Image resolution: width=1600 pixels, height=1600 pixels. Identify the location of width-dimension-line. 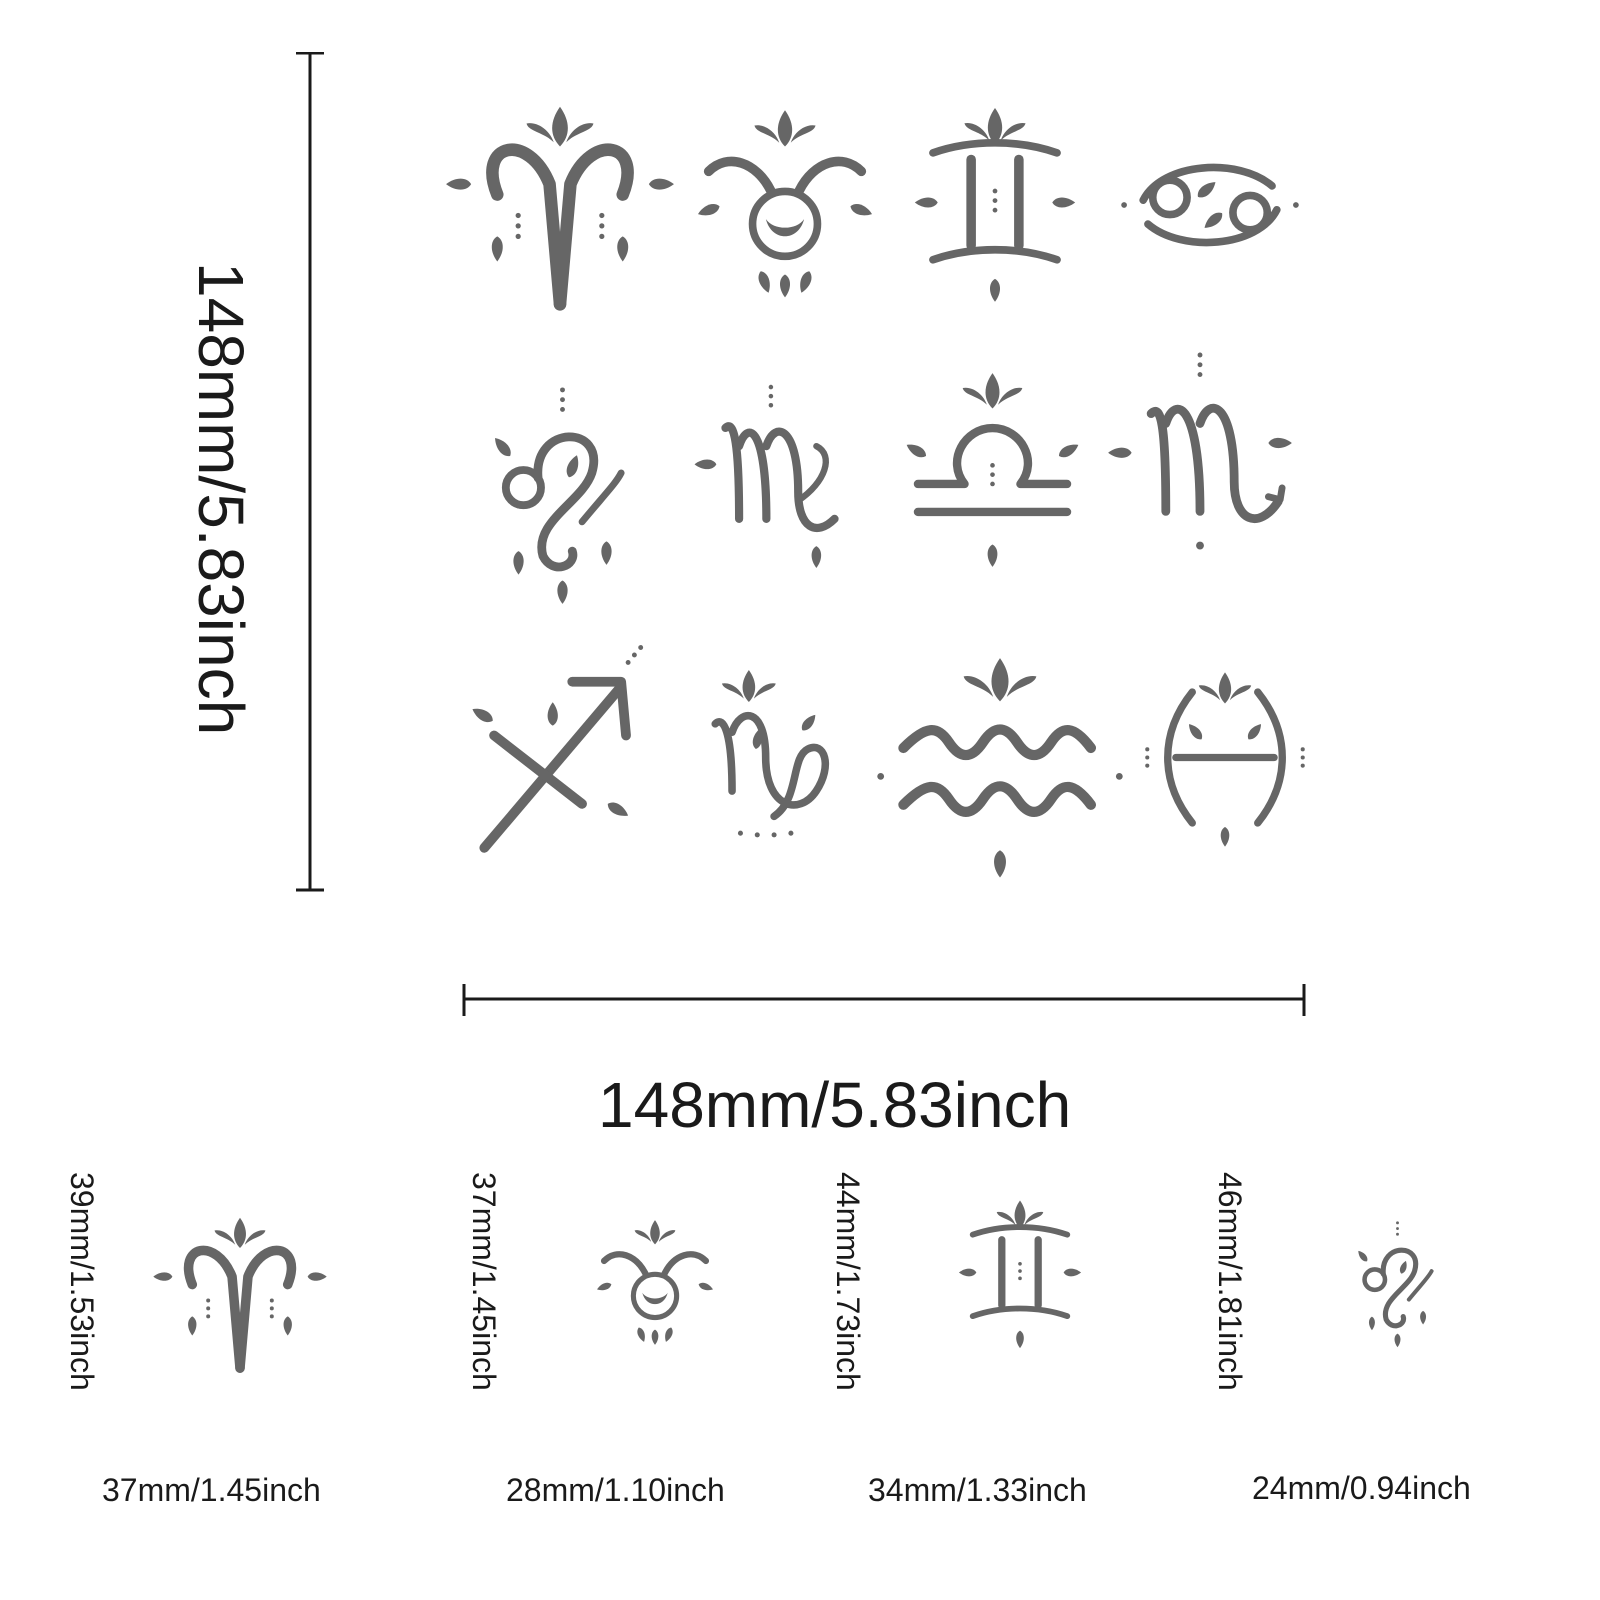
(884, 1000).